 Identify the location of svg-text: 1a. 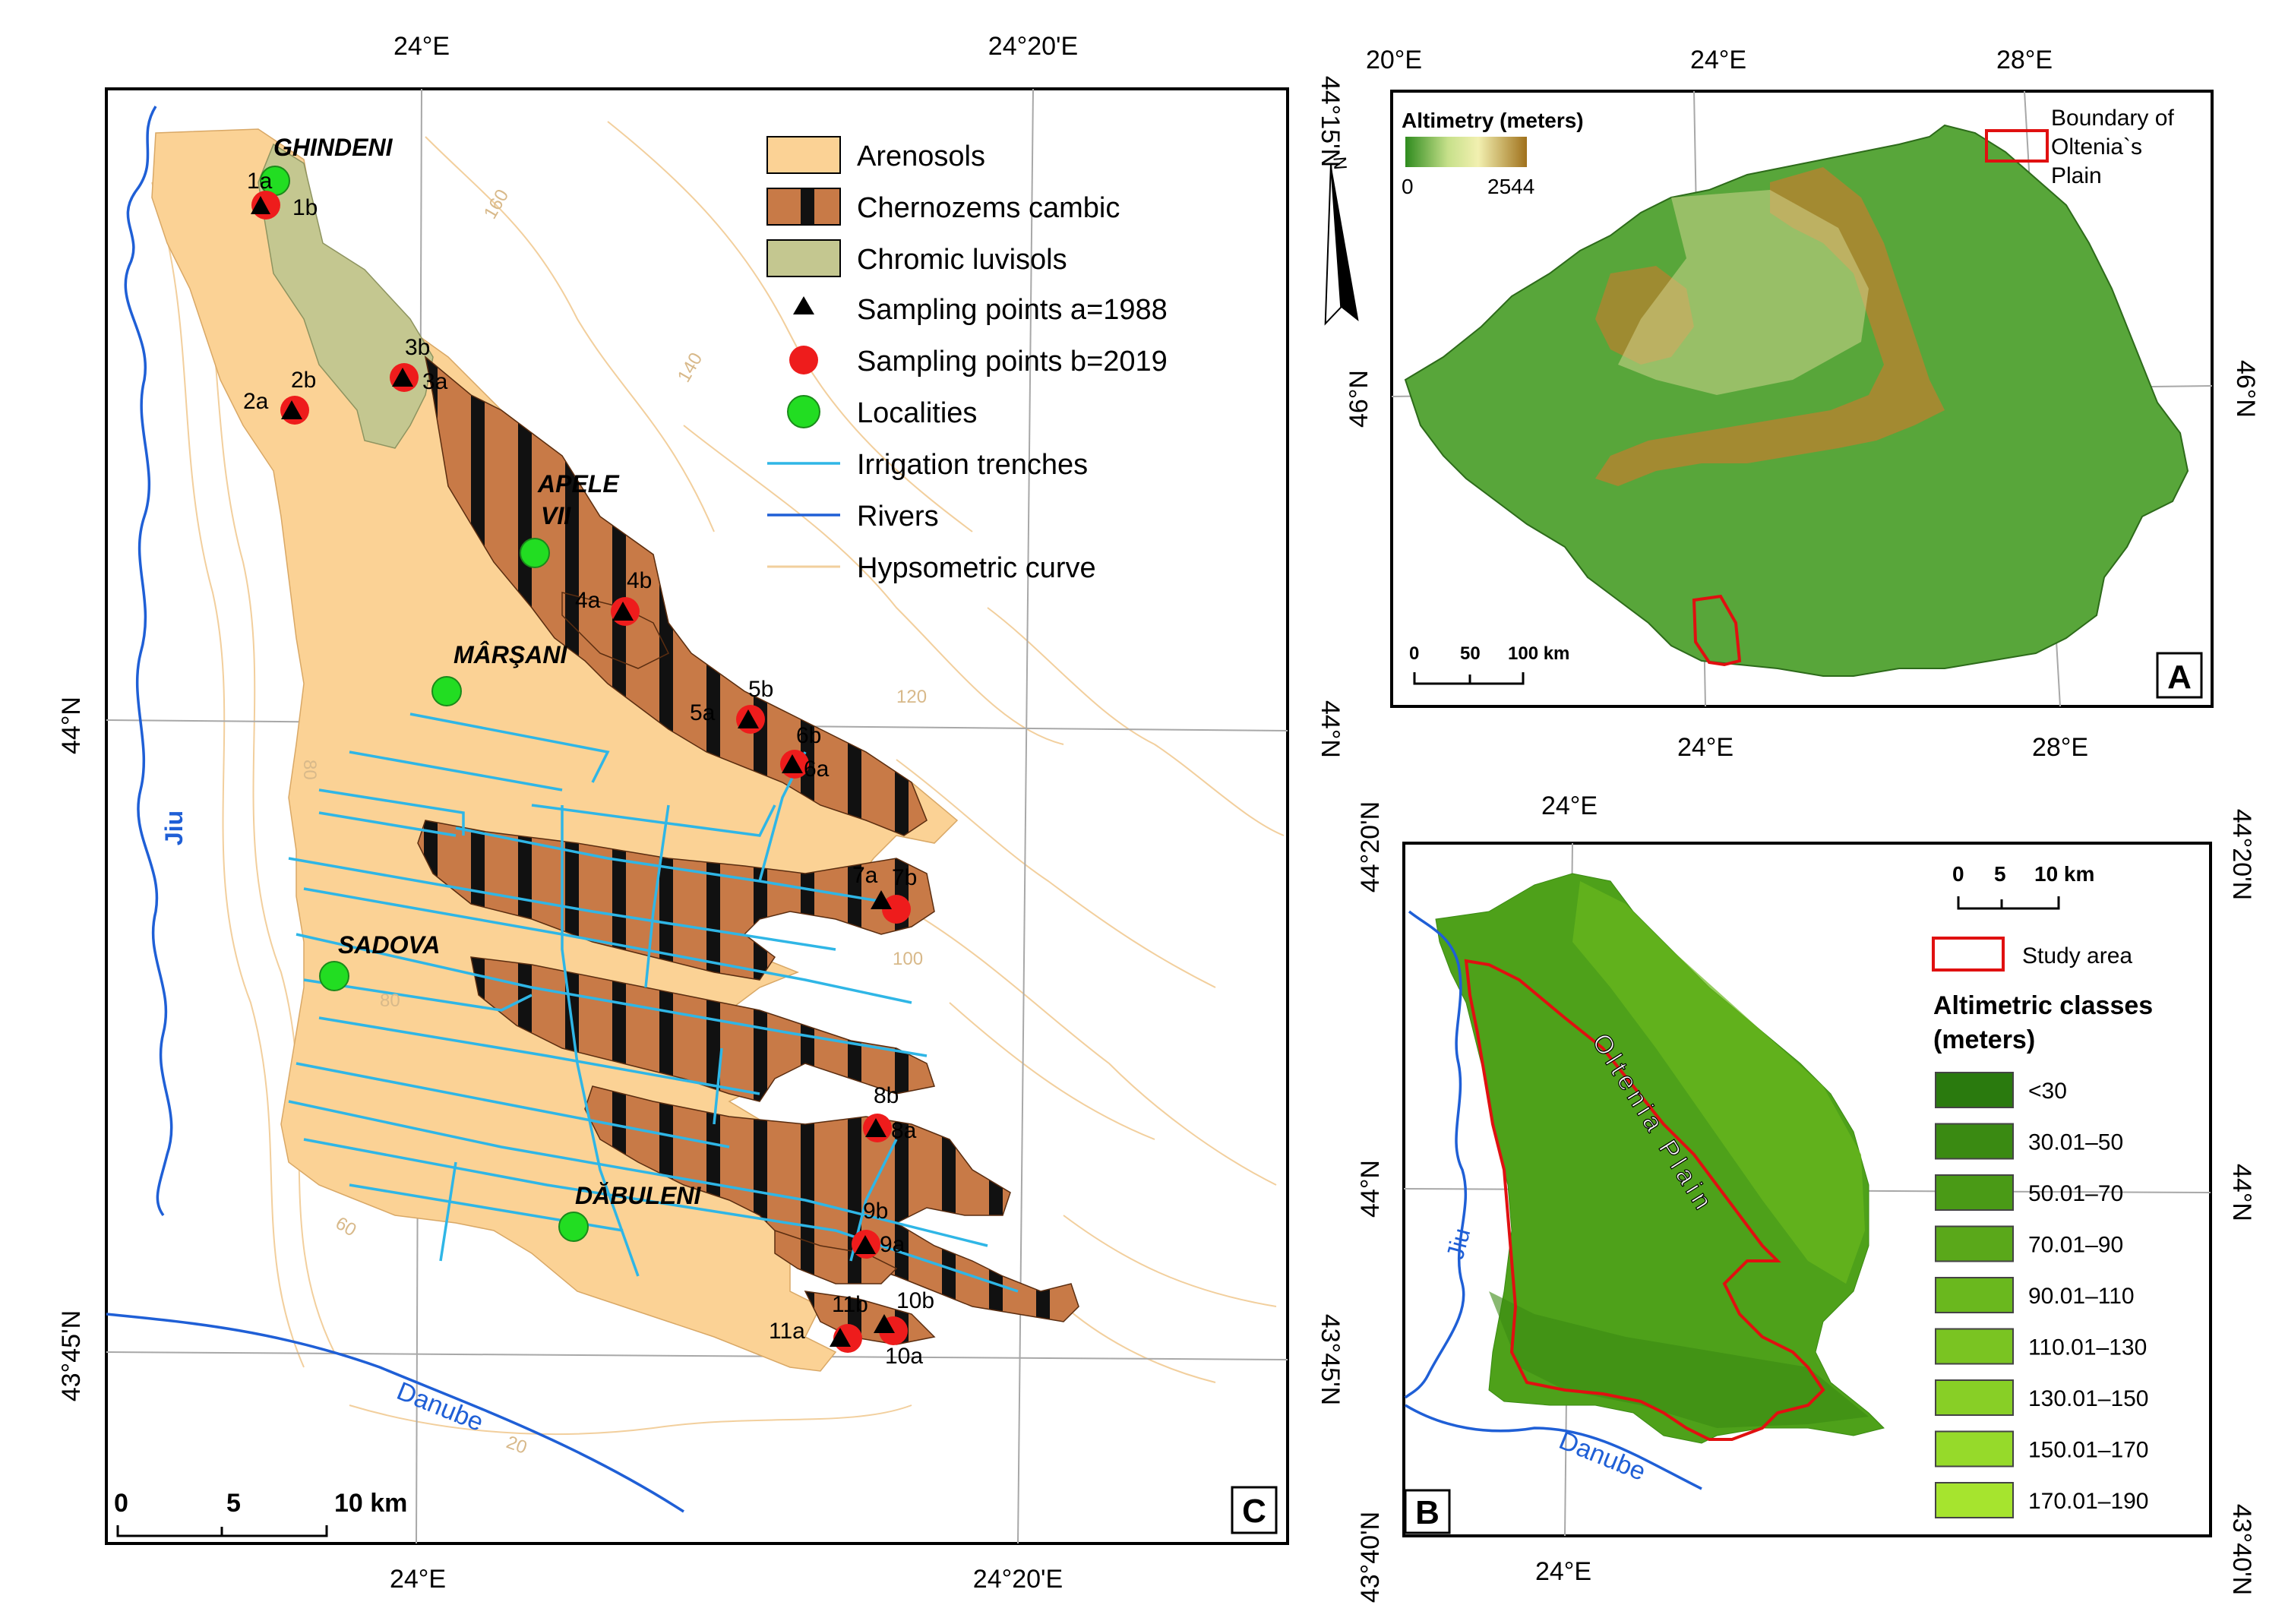
(260, 182).